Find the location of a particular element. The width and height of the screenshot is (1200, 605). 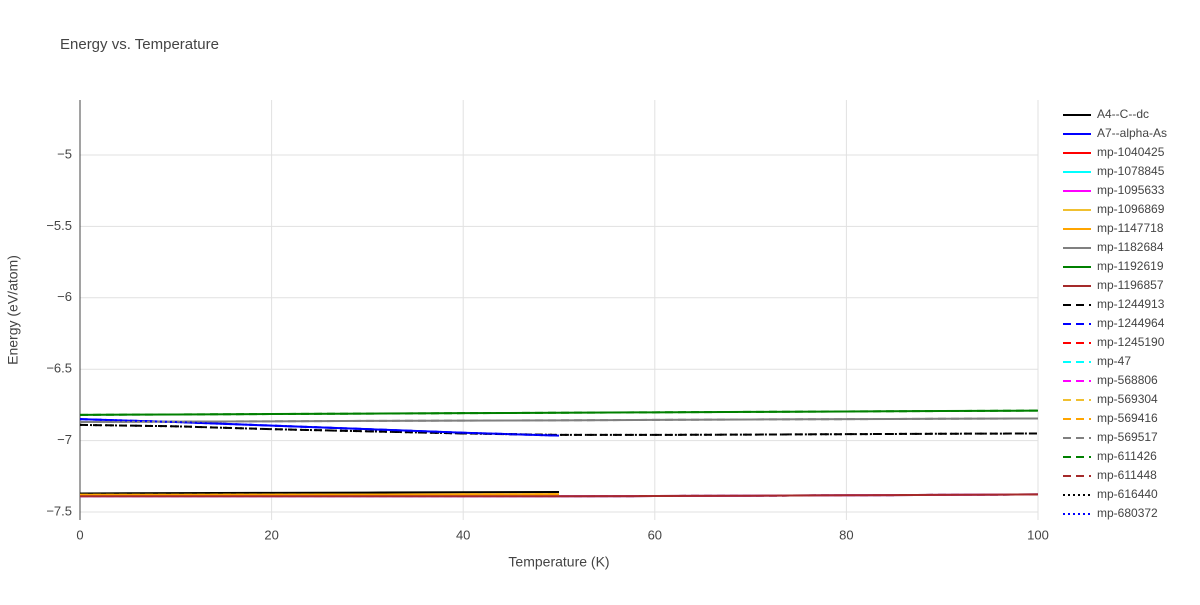

x-tick-label: 80 is located at coordinates (846, 534).